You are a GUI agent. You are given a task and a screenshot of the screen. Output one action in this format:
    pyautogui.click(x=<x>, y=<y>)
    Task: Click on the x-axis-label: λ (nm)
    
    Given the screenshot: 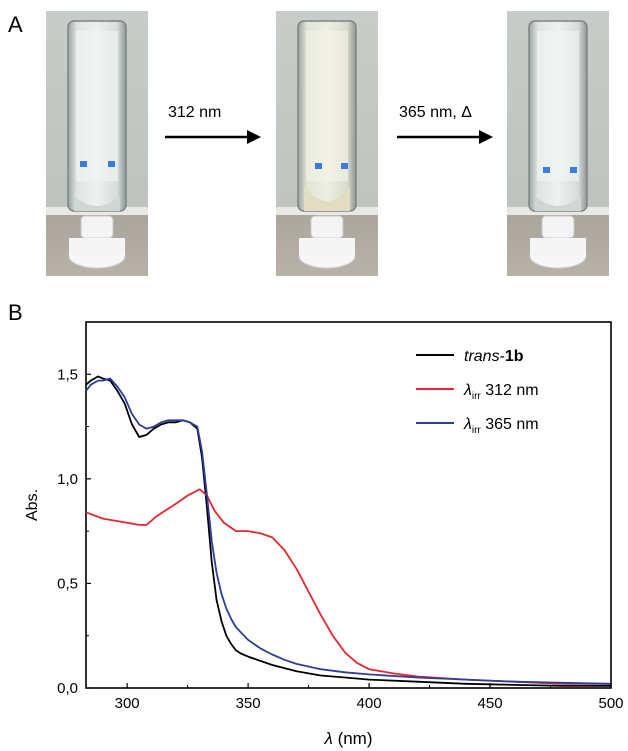 What is the action you would take?
    pyautogui.click(x=347, y=738)
    